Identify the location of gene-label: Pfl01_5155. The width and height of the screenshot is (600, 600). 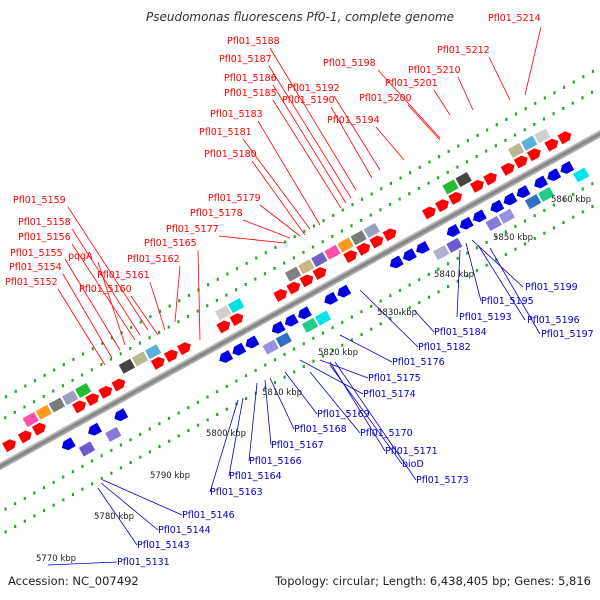
(36, 253).